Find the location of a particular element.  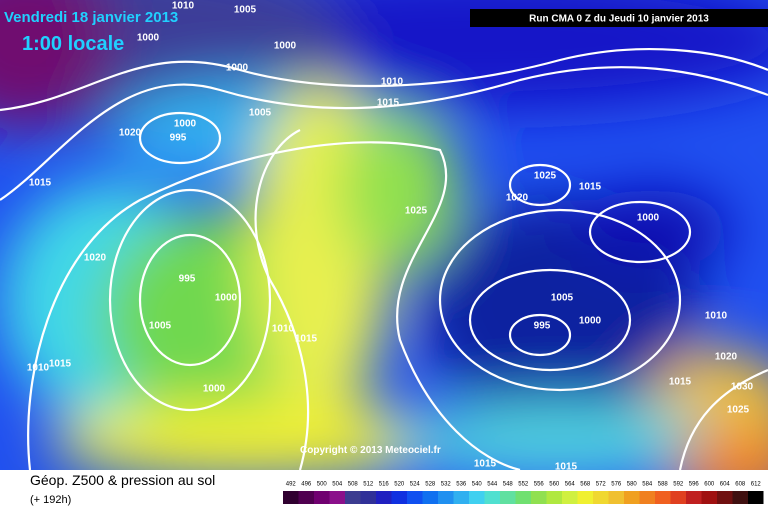

legend-label: 560 is located at coordinates (554, 485).